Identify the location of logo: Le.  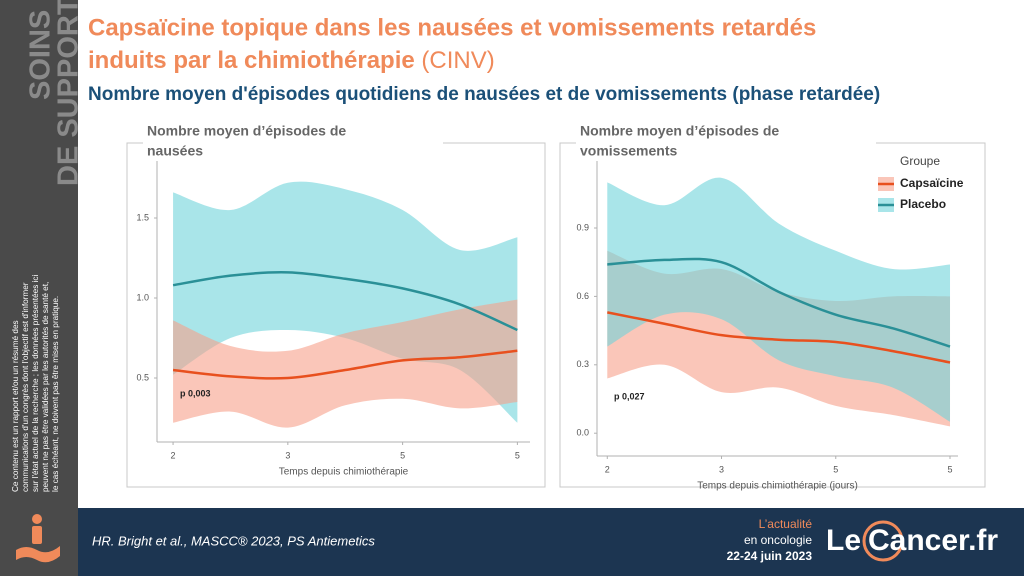
(843, 540).